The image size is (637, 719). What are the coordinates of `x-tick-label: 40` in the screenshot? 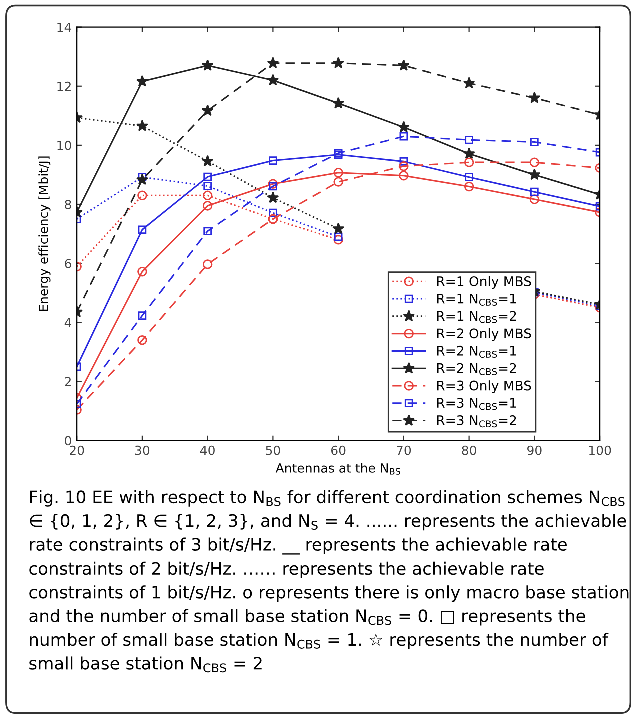 It's located at (207, 451).